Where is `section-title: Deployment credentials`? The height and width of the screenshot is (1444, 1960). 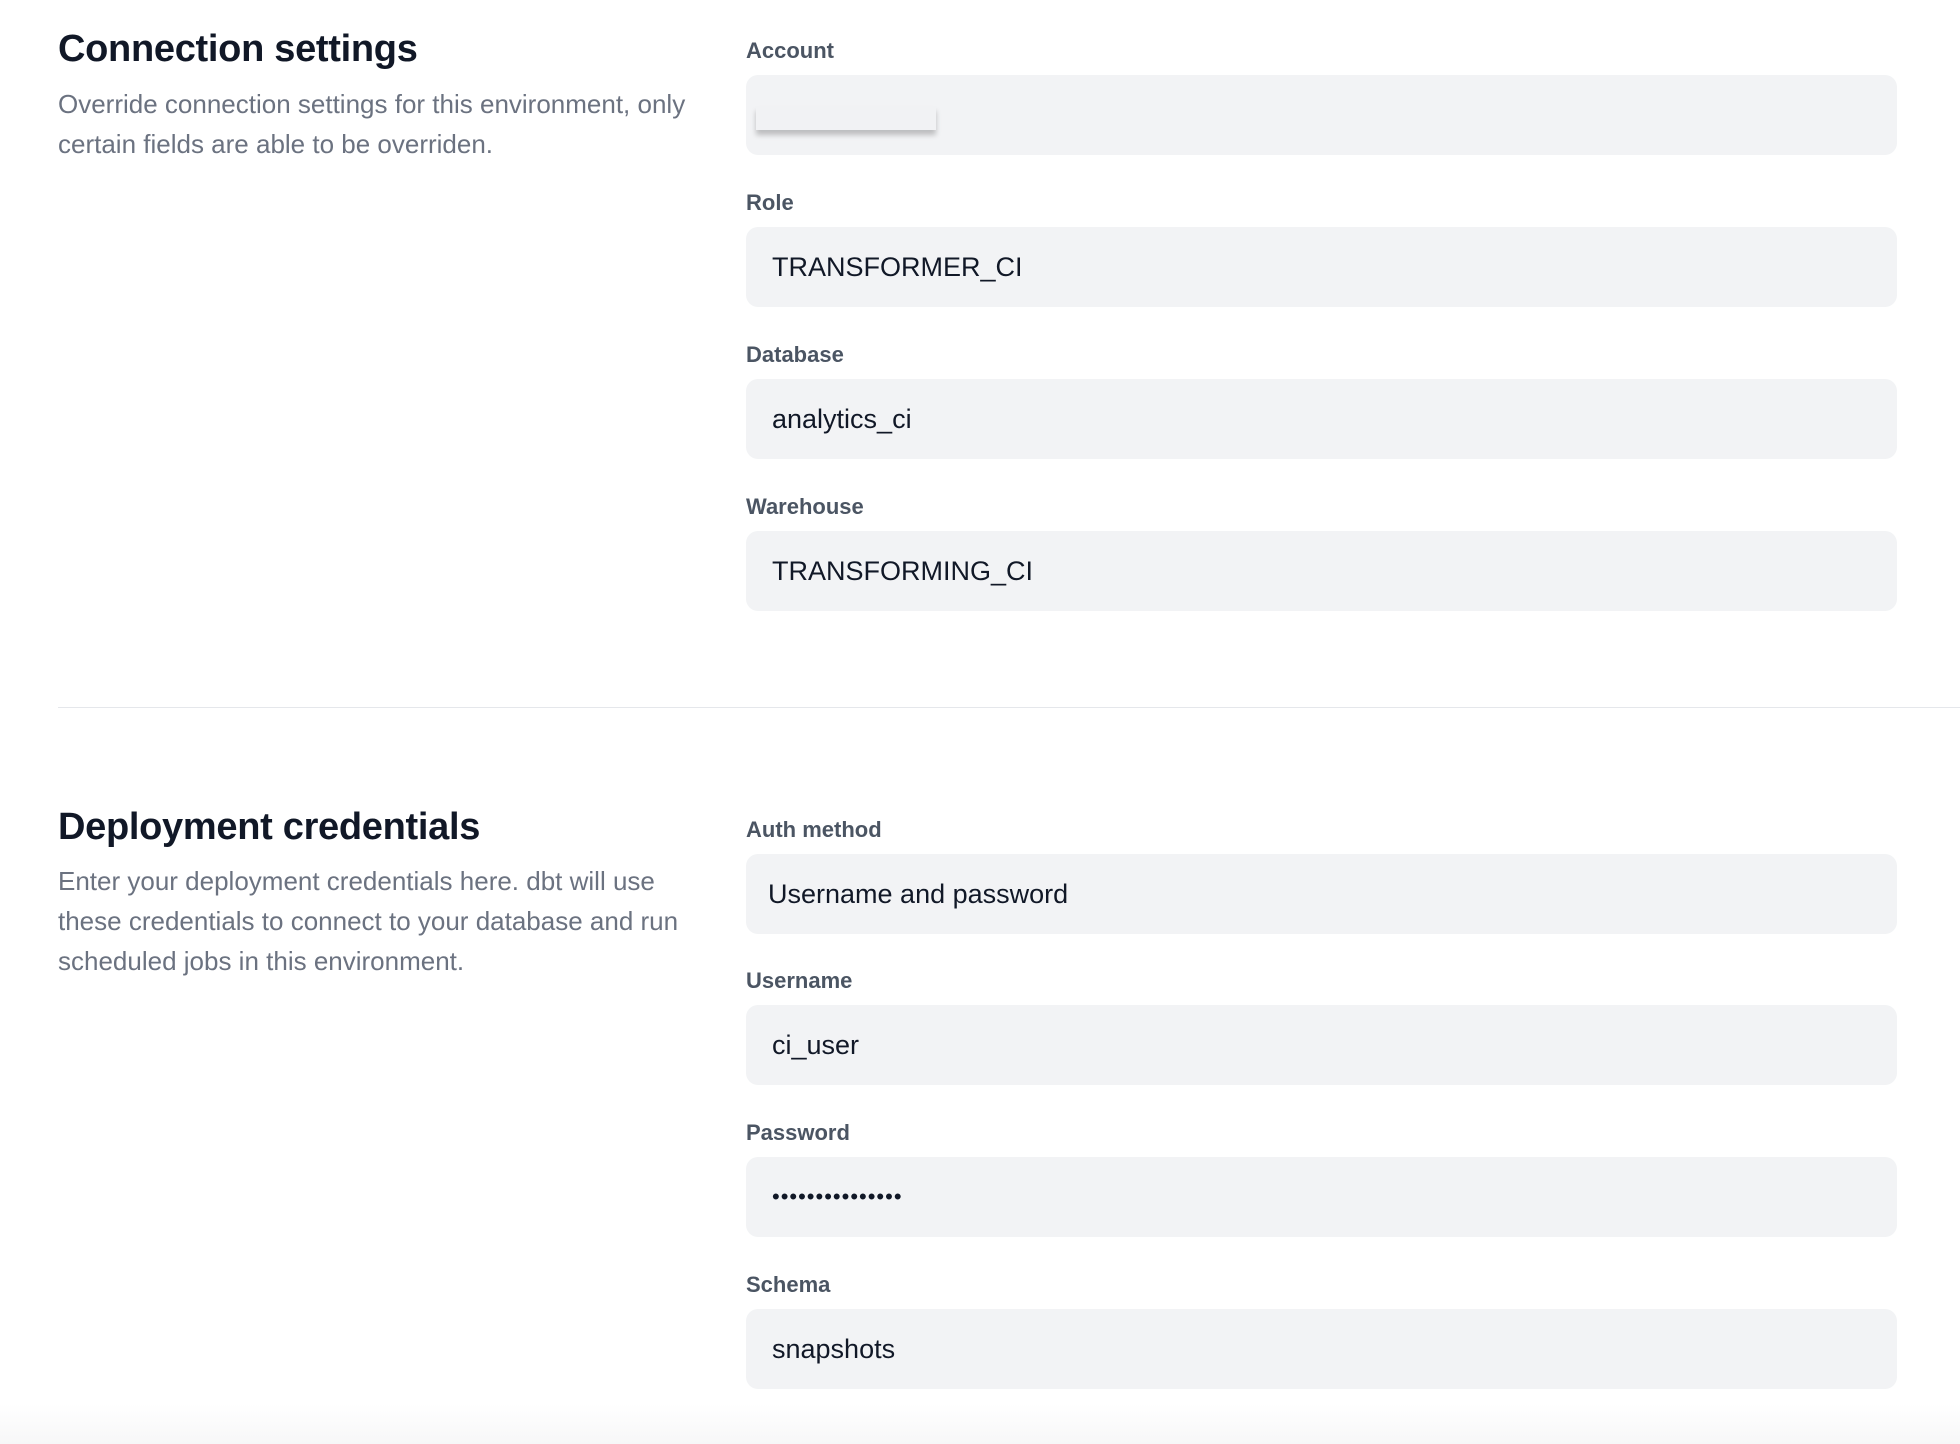 section-title: Deployment credentials is located at coordinates (269, 827).